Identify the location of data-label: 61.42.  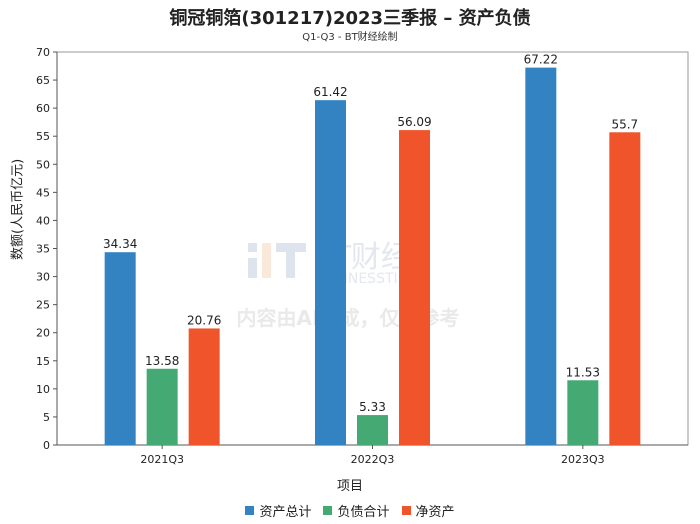
(330, 92).